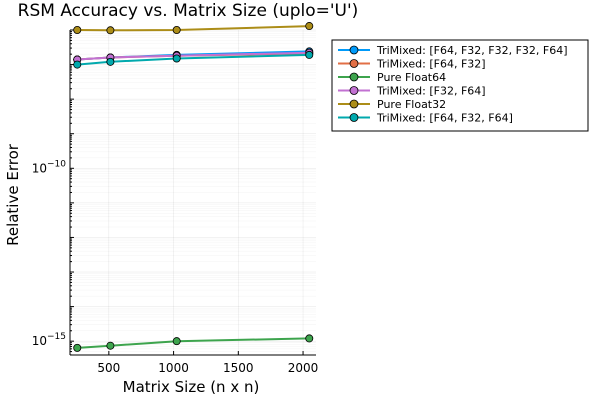 The width and height of the screenshot is (600, 400). What do you see at coordinates (188, 11) in the screenshot?
I see `chart-title: RSM Accuracy vs. Matrix Size (uplo='U')` at bounding box center [188, 11].